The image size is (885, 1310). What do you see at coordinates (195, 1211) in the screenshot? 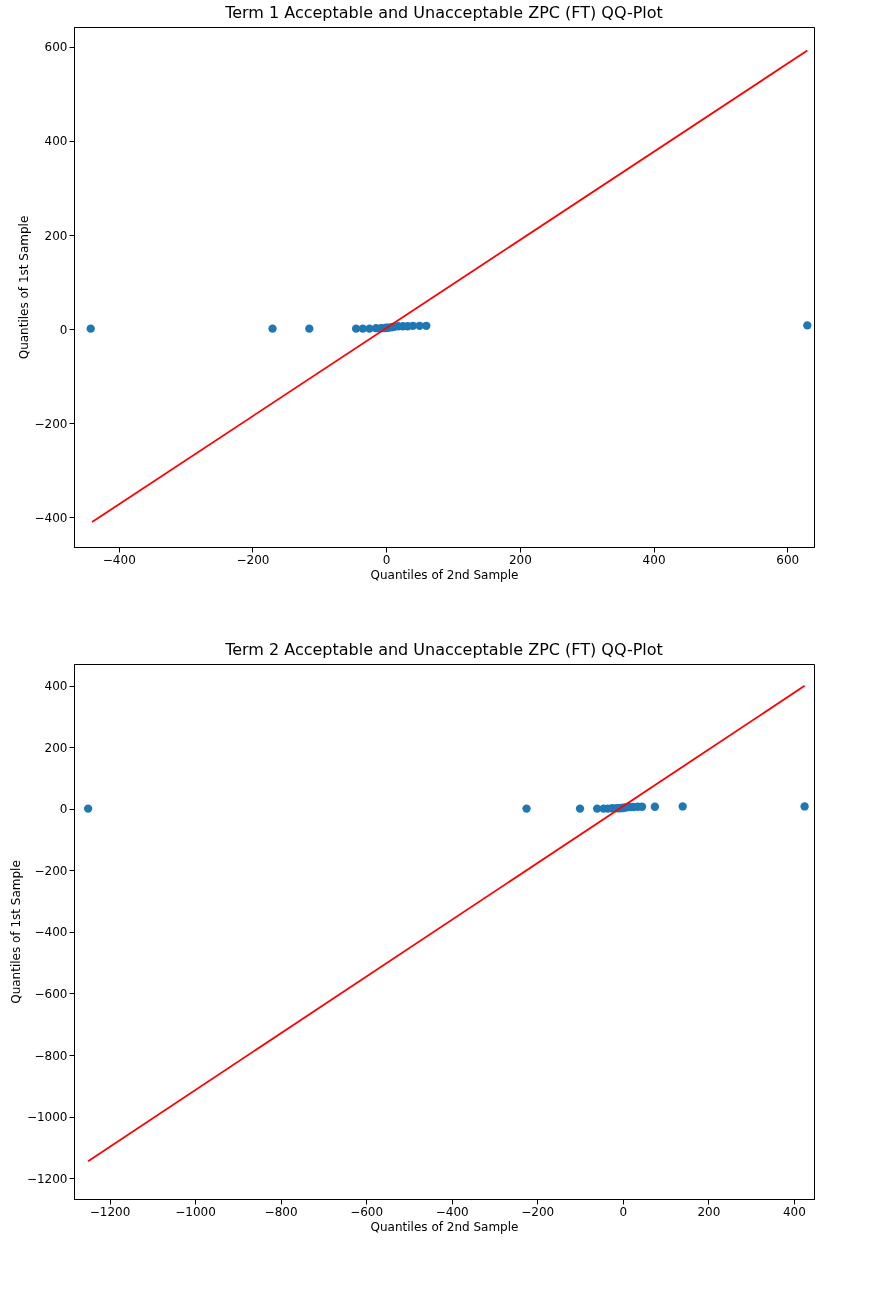
I see `x-tick-label: −1000` at bounding box center [195, 1211].